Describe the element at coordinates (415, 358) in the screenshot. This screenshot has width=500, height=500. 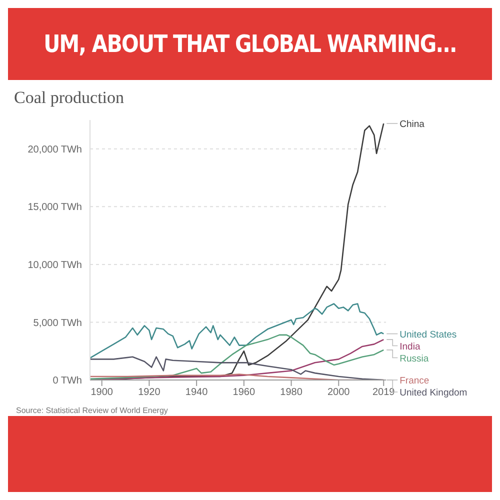
I see `series-label: Russia` at that location.